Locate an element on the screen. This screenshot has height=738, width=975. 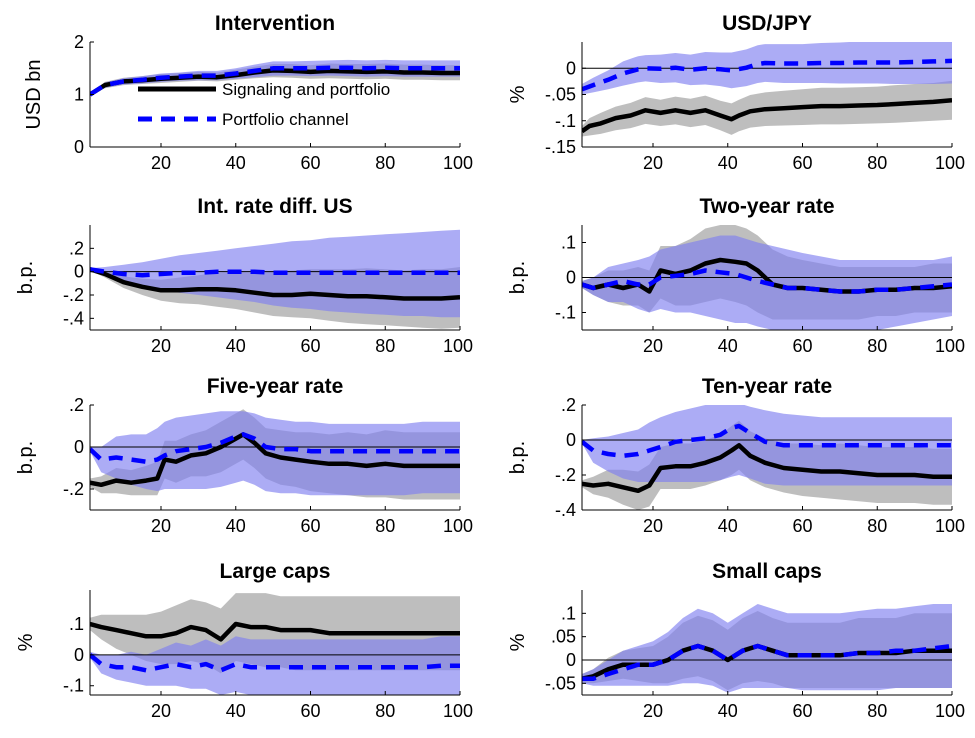
panel-title: Large caps is located at coordinates (275, 571).